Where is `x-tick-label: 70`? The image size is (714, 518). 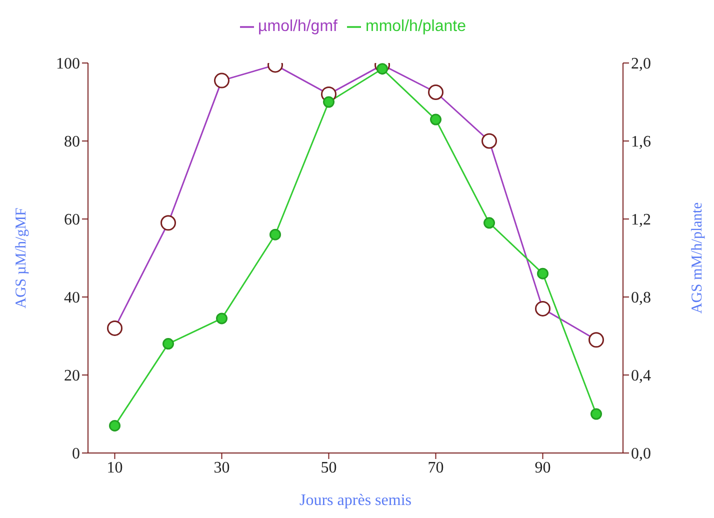 x-tick-label: 70 is located at coordinates (436, 467).